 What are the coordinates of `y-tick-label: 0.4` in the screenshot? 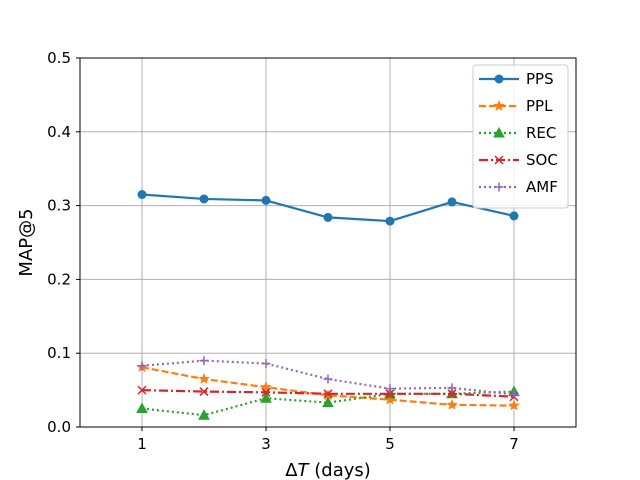 It's located at (59, 132).